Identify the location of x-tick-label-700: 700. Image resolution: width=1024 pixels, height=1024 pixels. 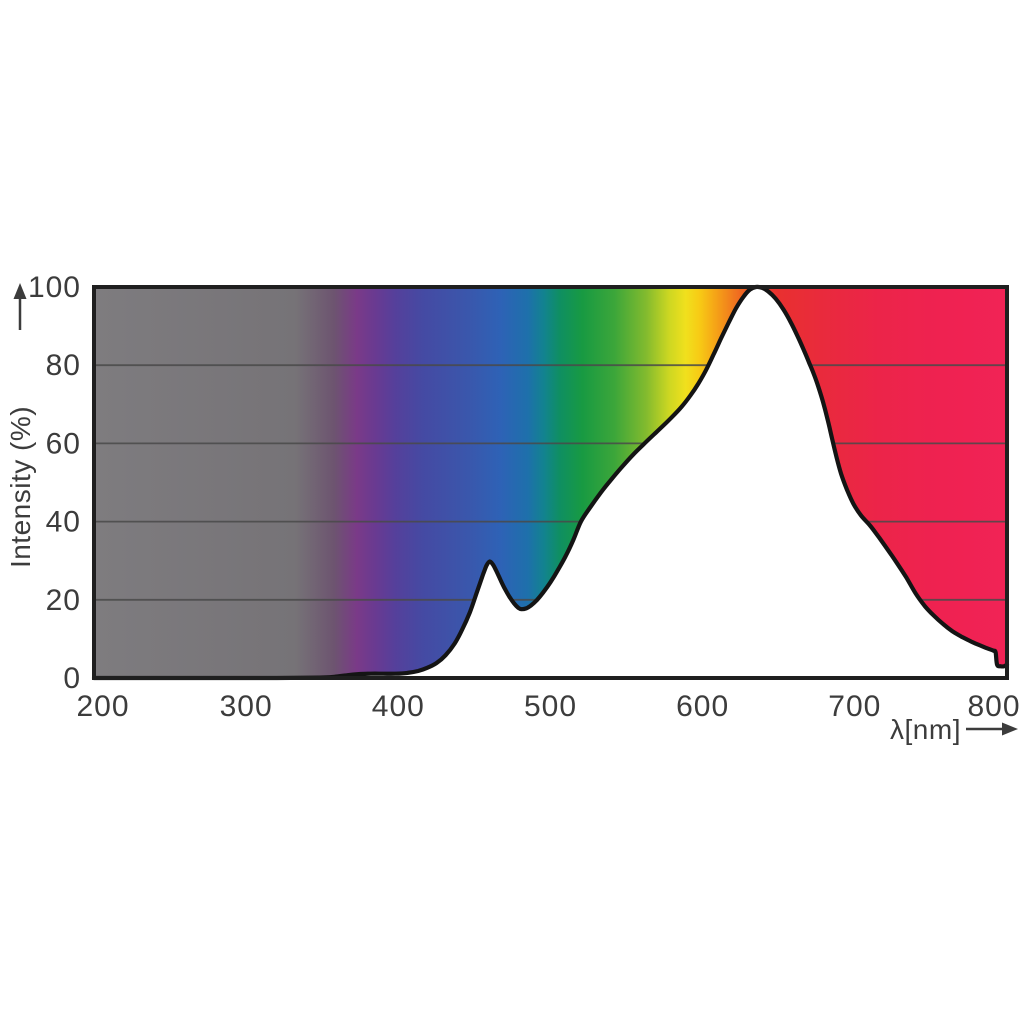
(854, 706).